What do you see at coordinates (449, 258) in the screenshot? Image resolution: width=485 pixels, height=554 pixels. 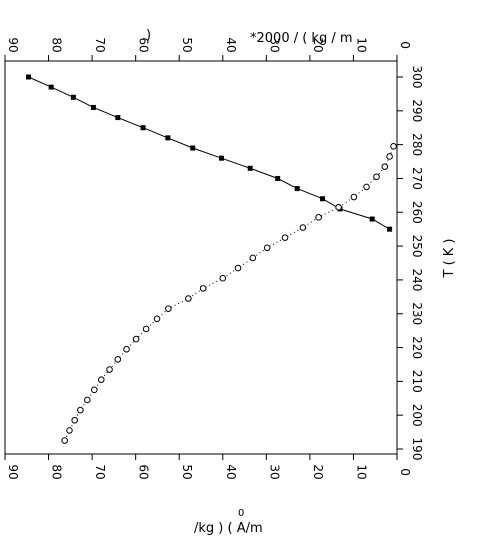 I see `y-axis-label: T ( K )` at bounding box center [449, 258].